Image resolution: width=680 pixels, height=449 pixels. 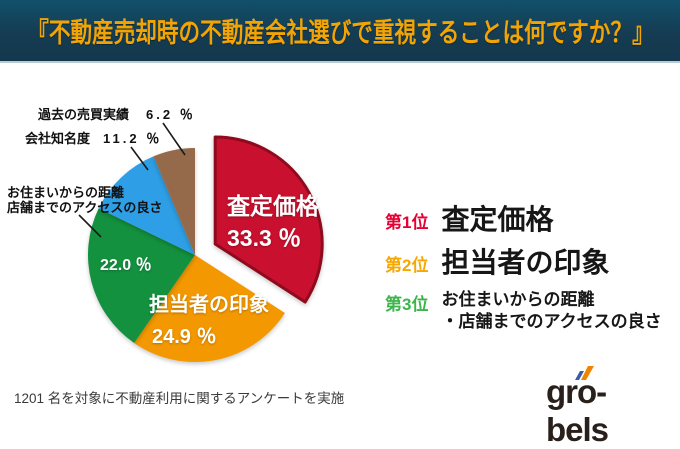 I want to click on label-appraisal-price-text: 査定価格, so click(x=273, y=206).